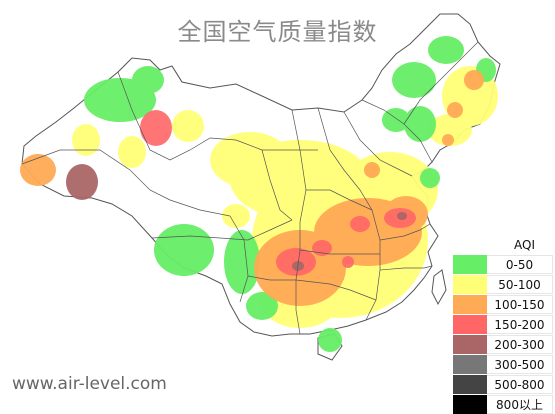 This screenshot has width=555, height=414. I want to click on legend-label: 300-500, so click(520, 364).